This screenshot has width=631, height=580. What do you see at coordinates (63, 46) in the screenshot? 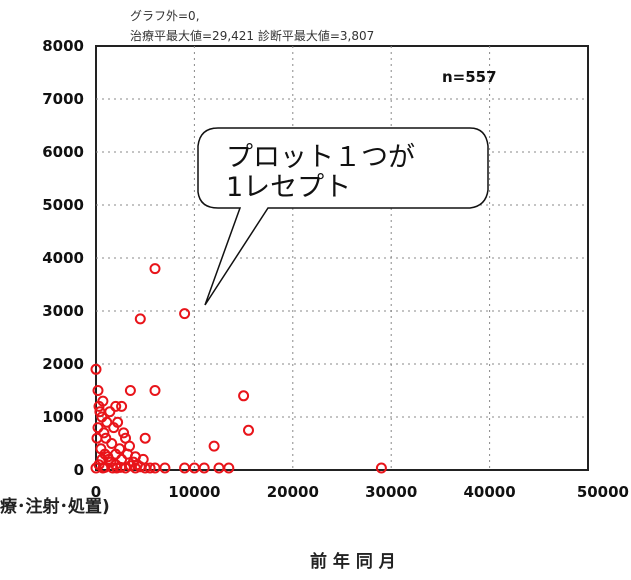
I see `y-tick-label: 8000` at bounding box center [63, 46].